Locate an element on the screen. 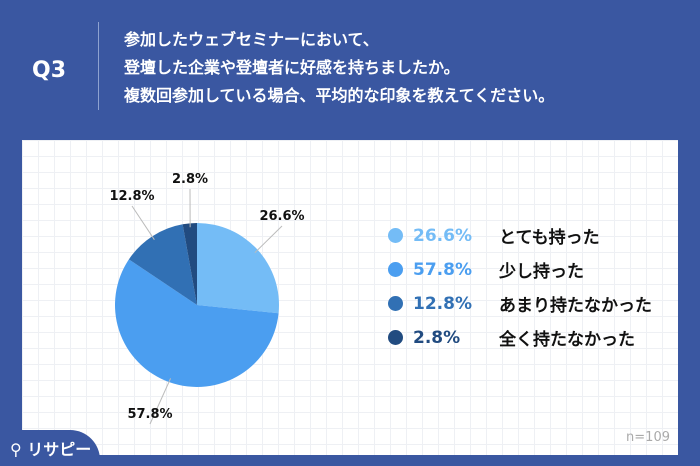 Image resolution: width=700 pixels, height=466 pixels. divider is located at coordinates (98, 66).